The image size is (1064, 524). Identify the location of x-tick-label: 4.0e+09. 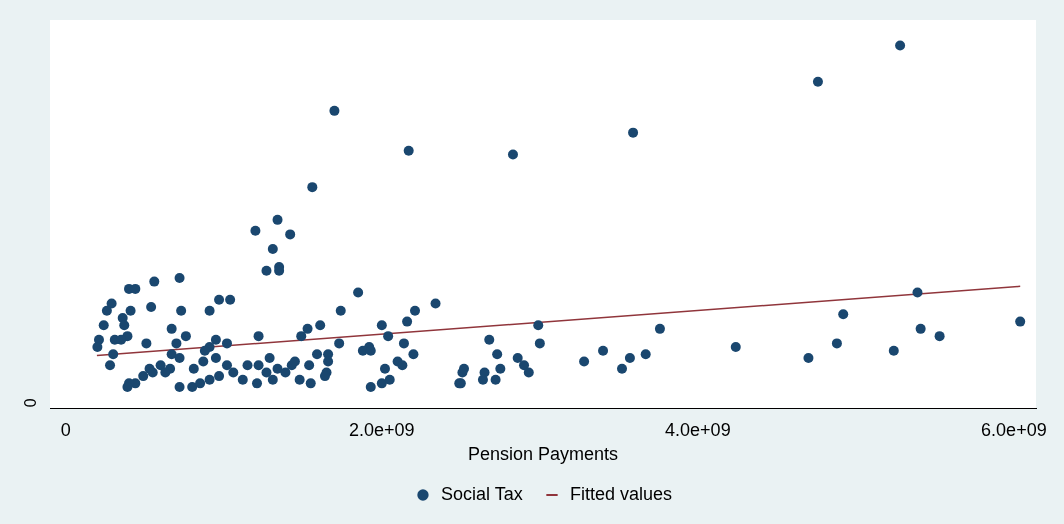
(698, 429).